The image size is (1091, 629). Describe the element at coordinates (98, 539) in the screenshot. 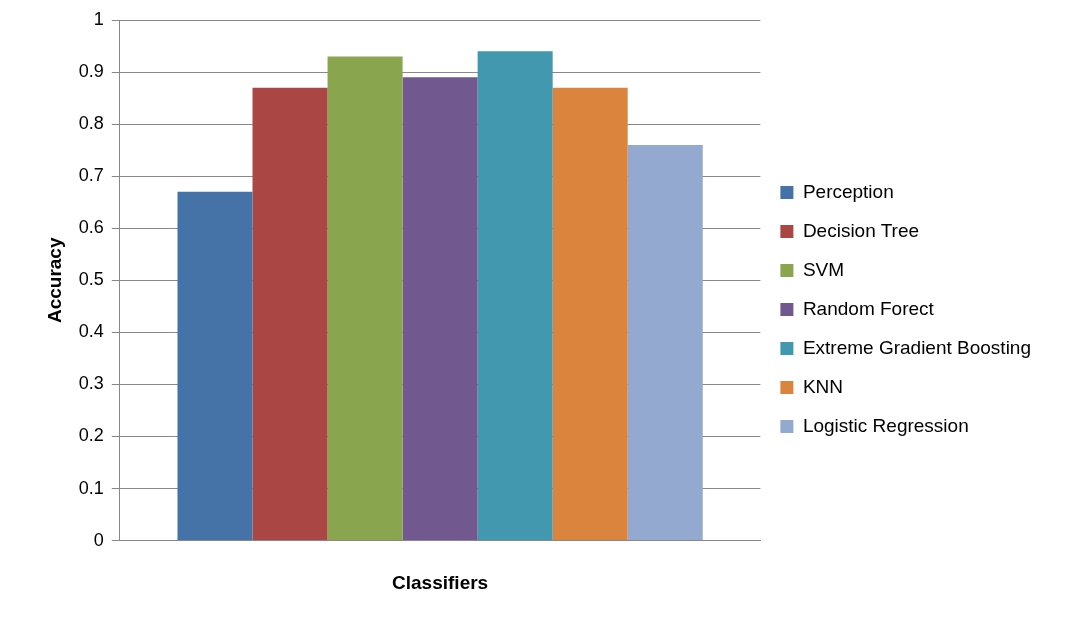

I see `y-tick-label: 0` at that location.